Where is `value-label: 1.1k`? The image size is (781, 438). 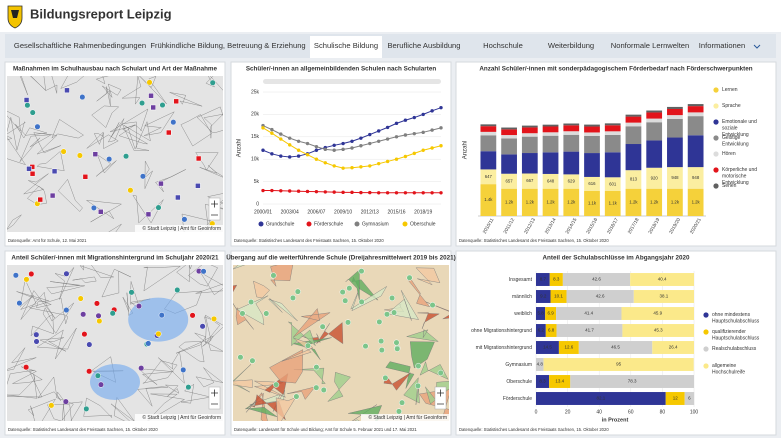 value-label: 1.1k is located at coordinates (613, 203).